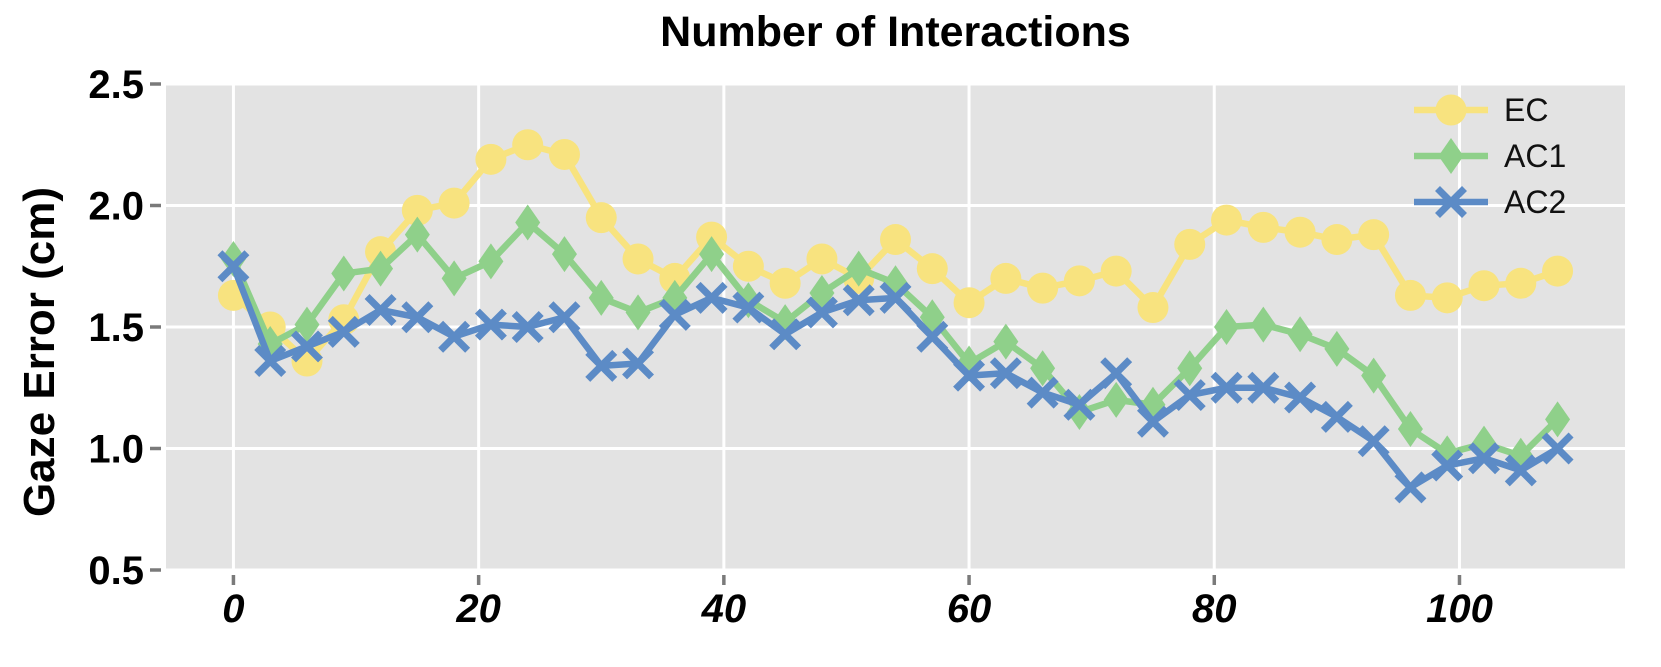 The image size is (1661, 667). Describe the element at coordinates (1526, 110) in the screenshot. I see `legend-label: EC` at that location.